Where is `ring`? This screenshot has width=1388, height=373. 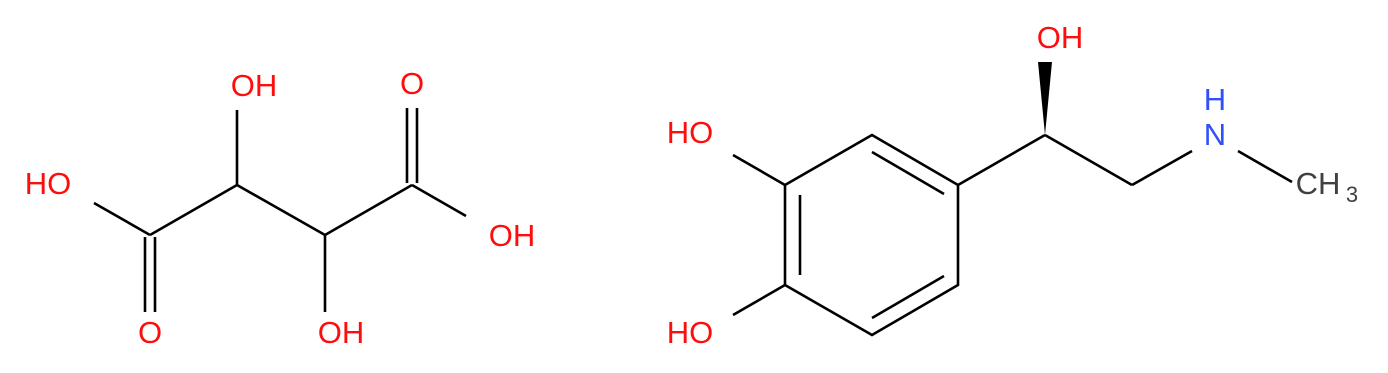 ring is located at coordinates (871, 235).